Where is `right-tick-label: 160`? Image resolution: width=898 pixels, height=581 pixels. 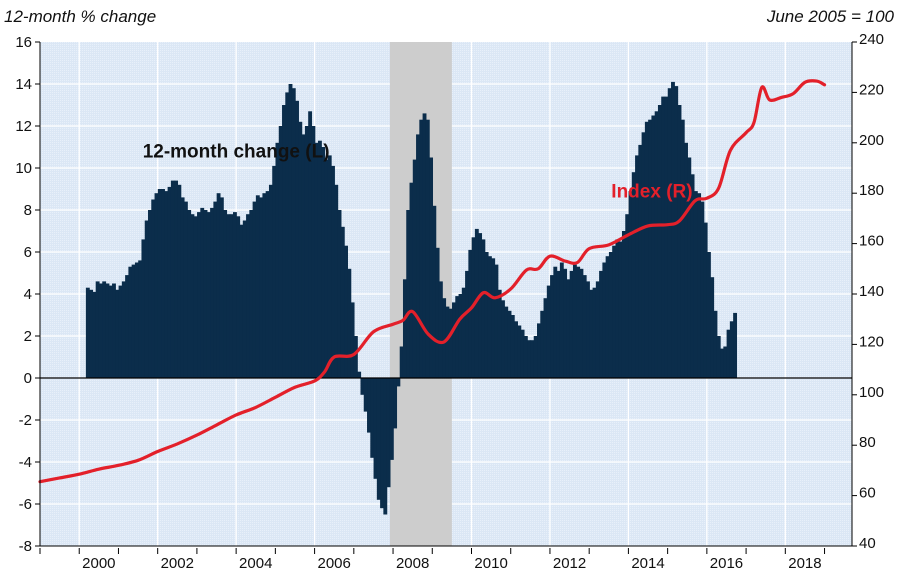 right-tick-label: 160 is located at coordinates (871, 241).